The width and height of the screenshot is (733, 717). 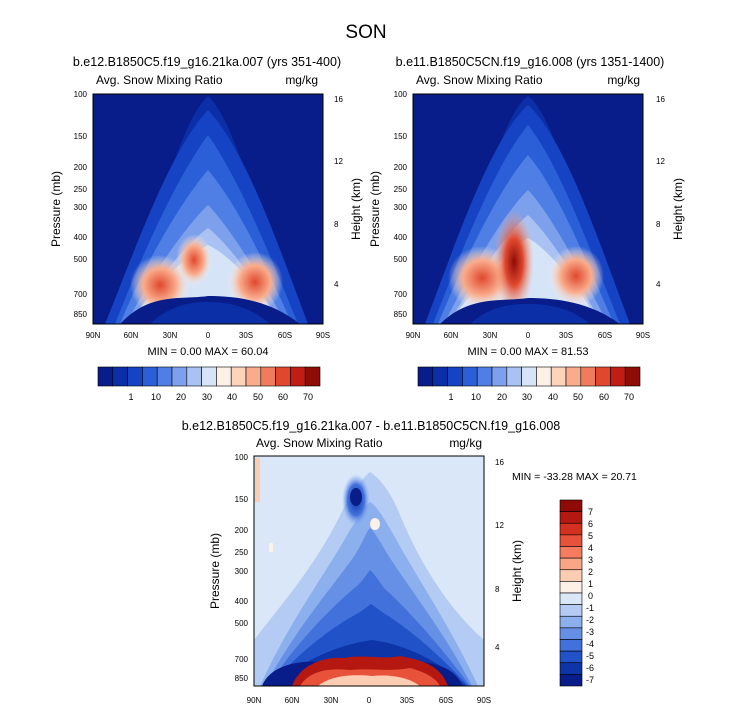 What do you see at coordinates (401, 204) in the screenshot?
I see `panel-2-y-ticks: 100 150 200 250 300 400 500 700 850` at bounding box center [401, 204].